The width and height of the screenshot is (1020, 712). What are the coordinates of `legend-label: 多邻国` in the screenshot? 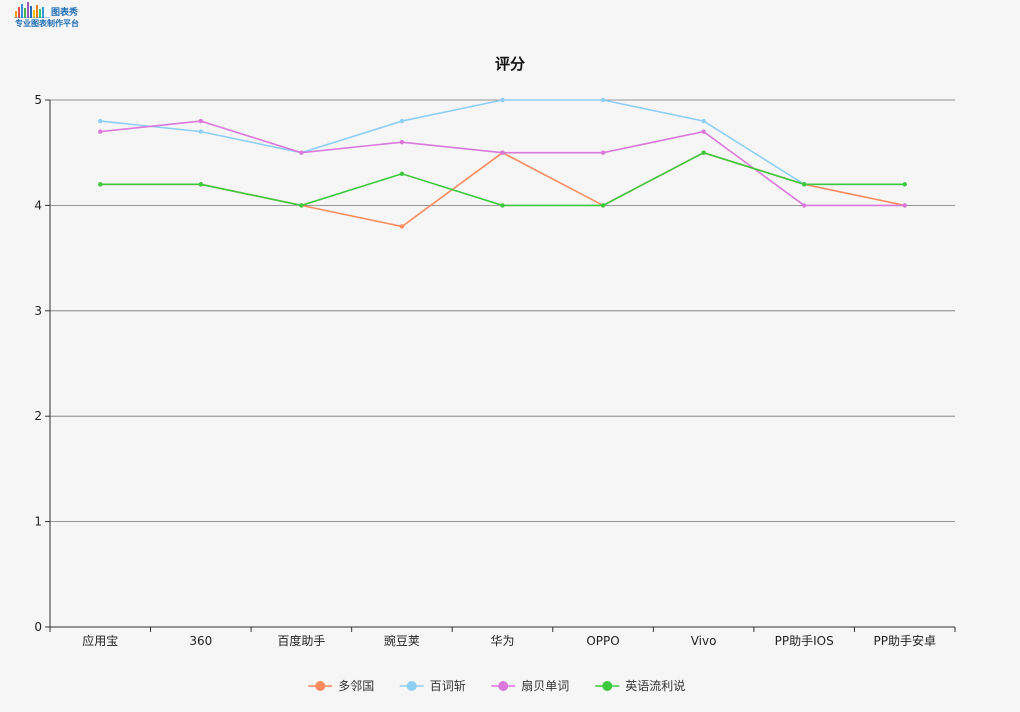 It's located at (356, 686).